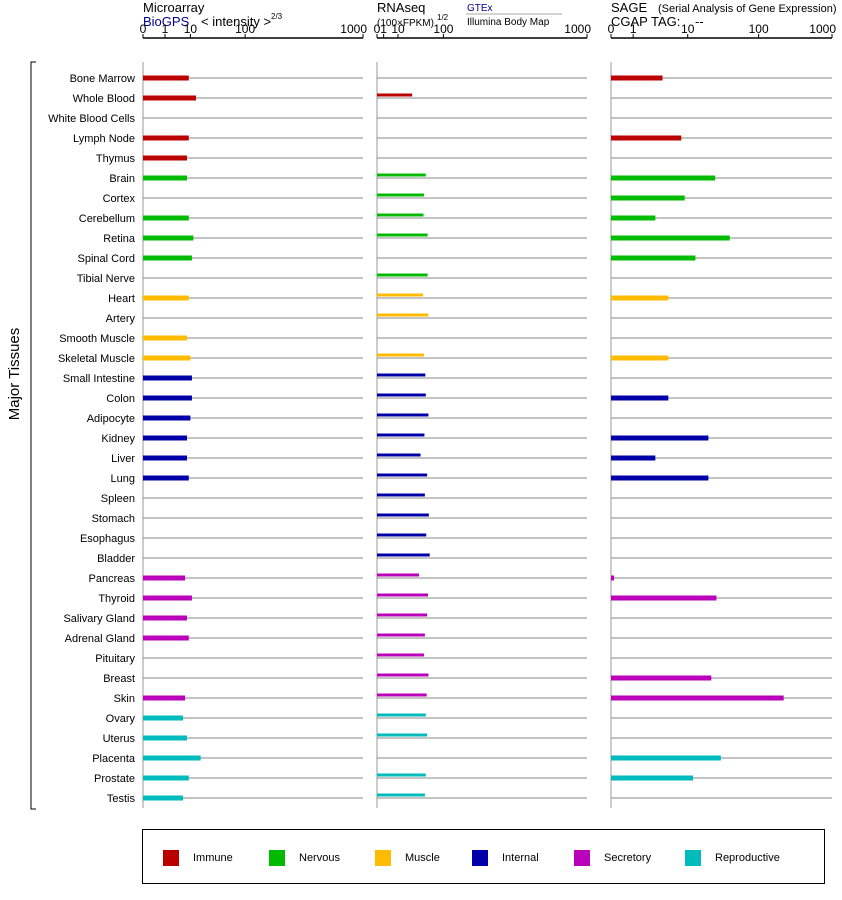  I want to click on rnaseq-bar-kidney, so click(401, 435).